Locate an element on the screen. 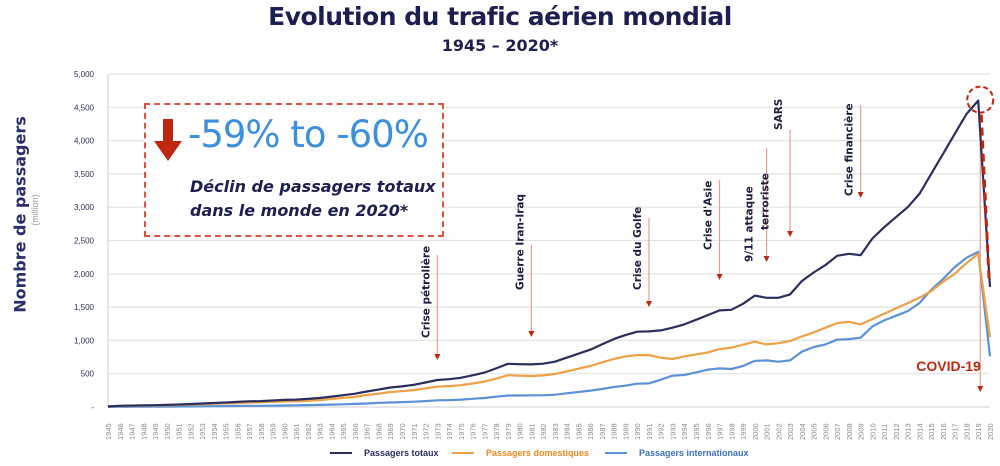 This screenshot has width=1000, height=466. annotation-label: terroriste is located at coordinates (766, 201).